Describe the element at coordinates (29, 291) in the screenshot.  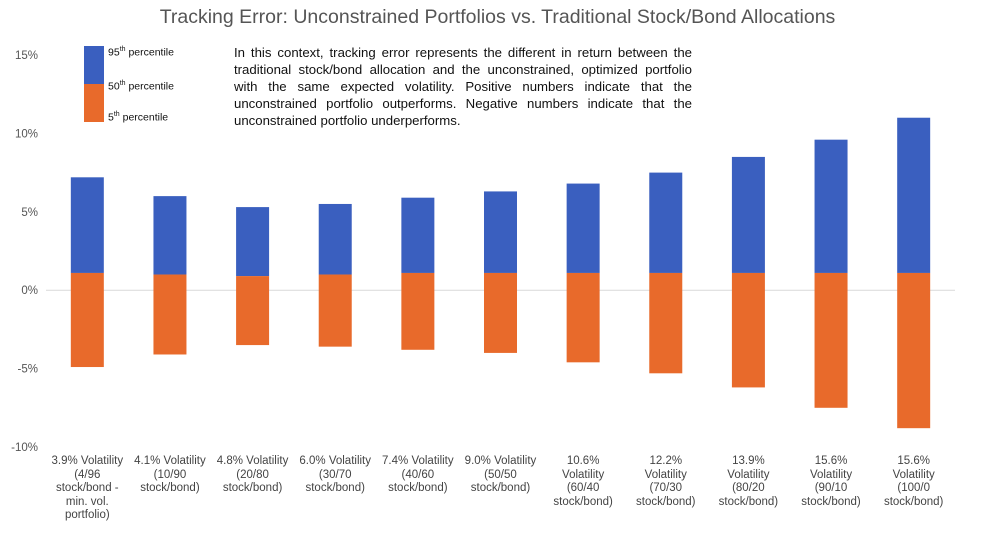
I see `y-tick-label: 0%` at that location.